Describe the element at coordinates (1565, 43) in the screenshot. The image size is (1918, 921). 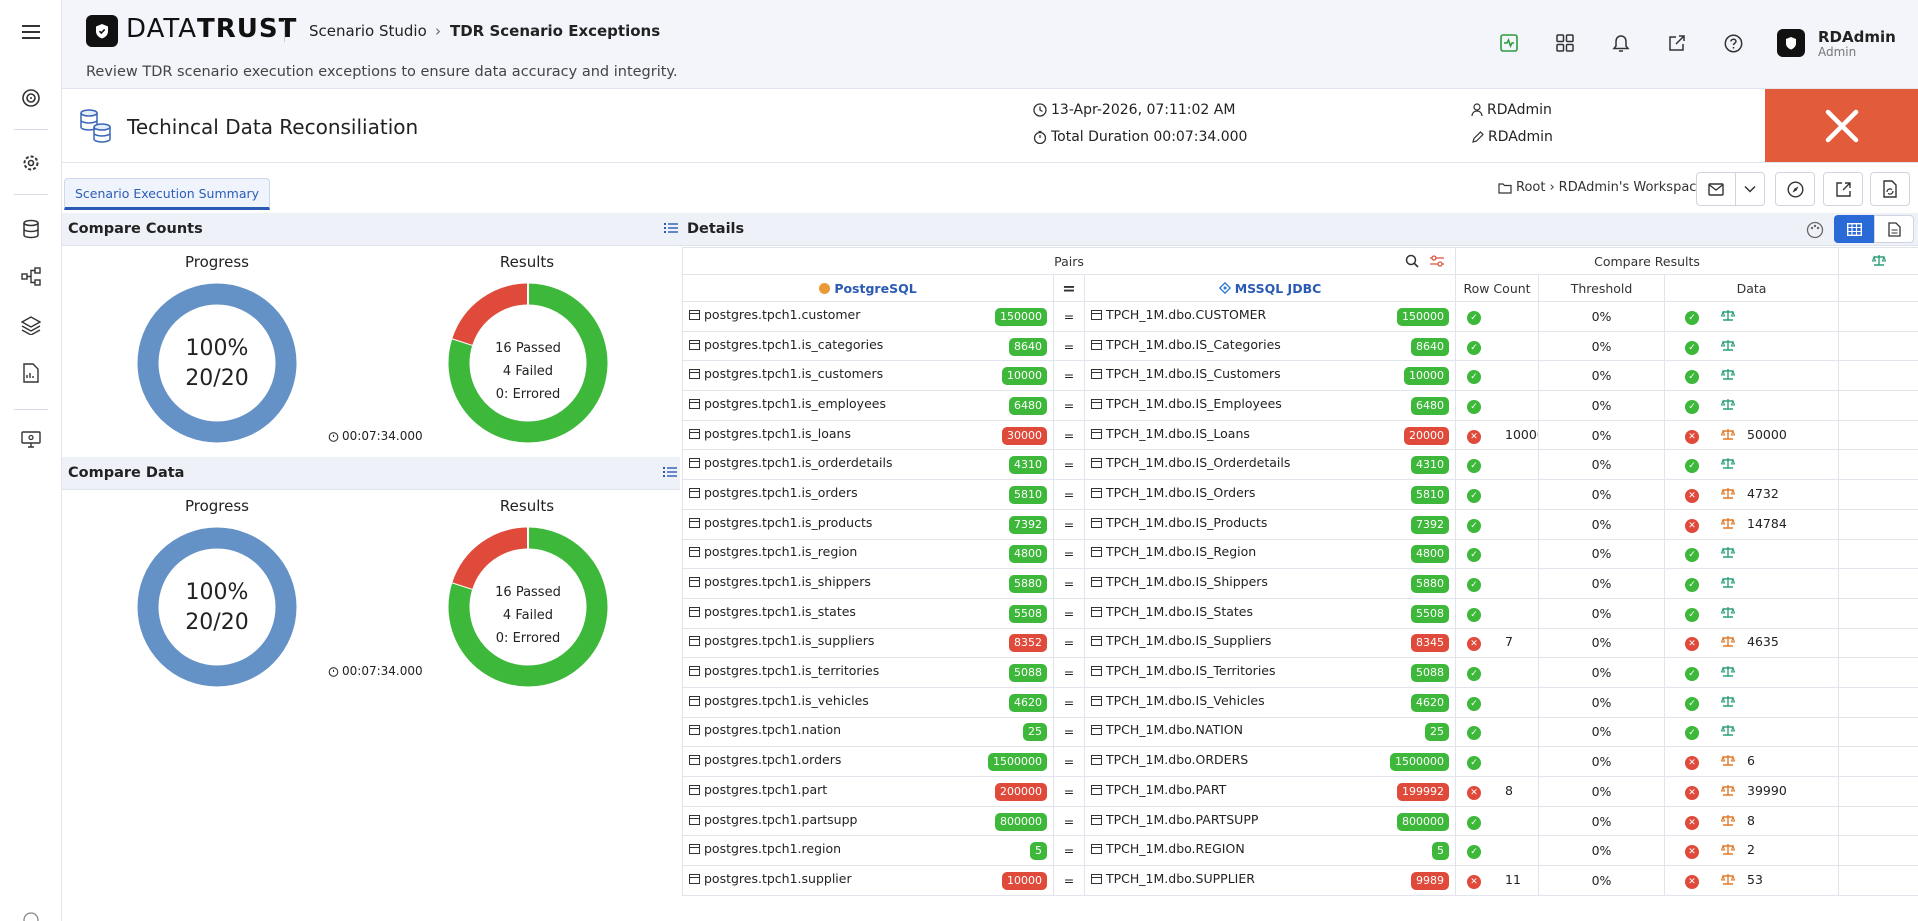
I see `apps-grid-icon` at that location.